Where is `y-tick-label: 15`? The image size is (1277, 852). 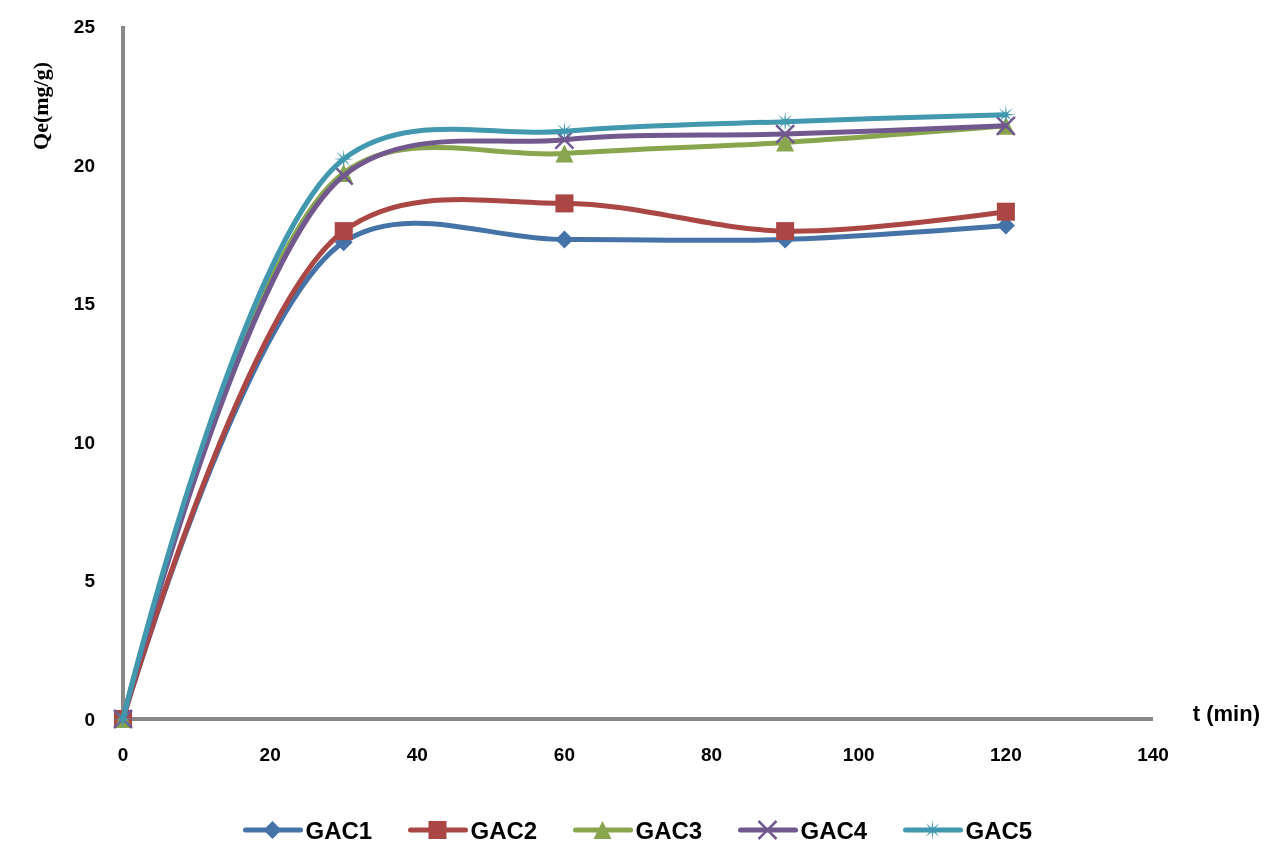
y-tick-label: 15 is located at coordinates (84, 304).